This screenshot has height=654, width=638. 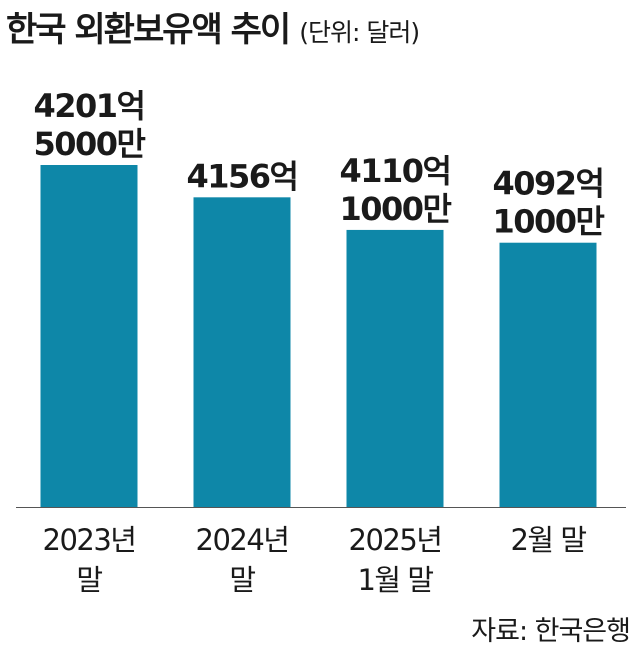 I want to click on data-label-4-line-1: 4092억, so click(x=547, y=184).